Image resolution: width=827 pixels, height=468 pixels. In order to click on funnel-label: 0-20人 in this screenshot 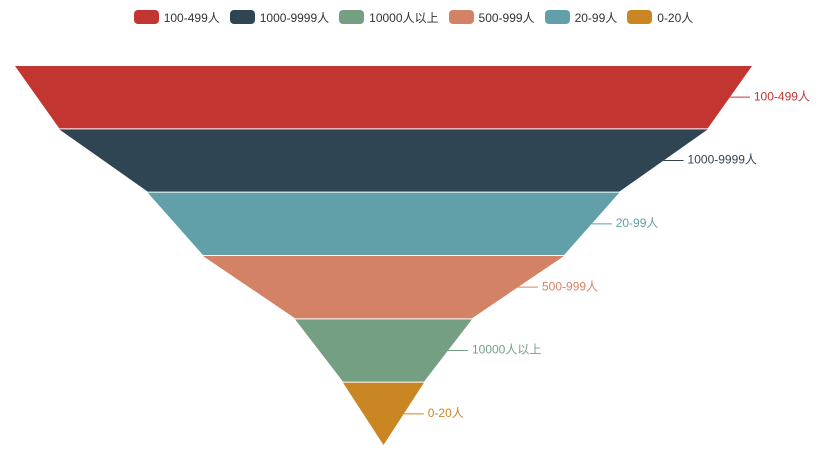, I will do `click(446, 413)`.